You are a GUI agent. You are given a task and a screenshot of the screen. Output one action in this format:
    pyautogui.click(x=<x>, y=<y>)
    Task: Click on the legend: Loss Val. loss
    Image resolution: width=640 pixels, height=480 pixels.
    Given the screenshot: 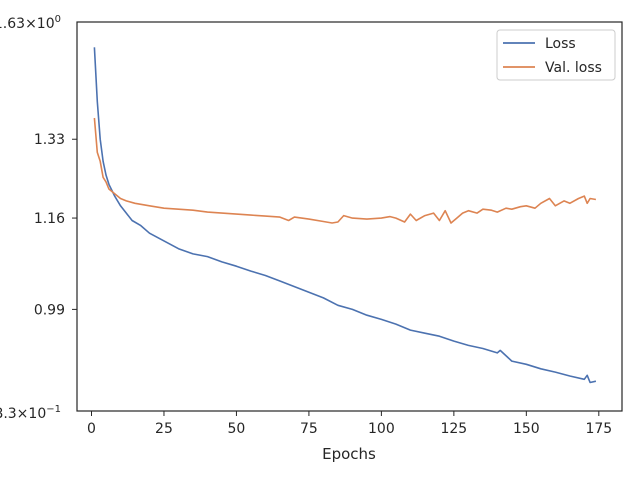 What is the action you would take?
    pyautogui.click(x=556, y=55)
    